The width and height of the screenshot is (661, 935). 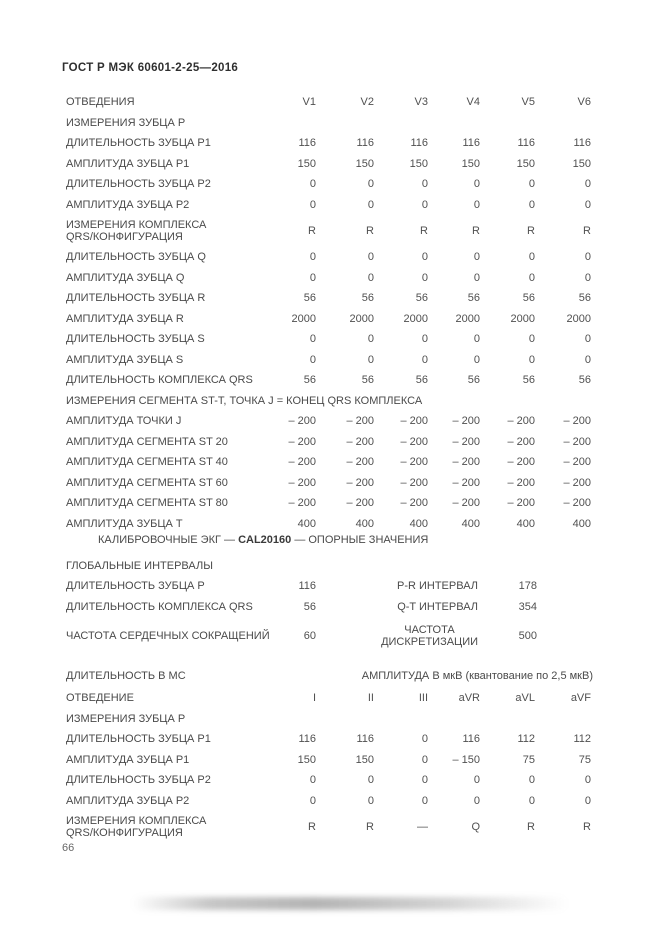 I want to click on row-label: АМПЛИТУДА СЕГМЕНТА ST 80, so click(x=147, y=503).